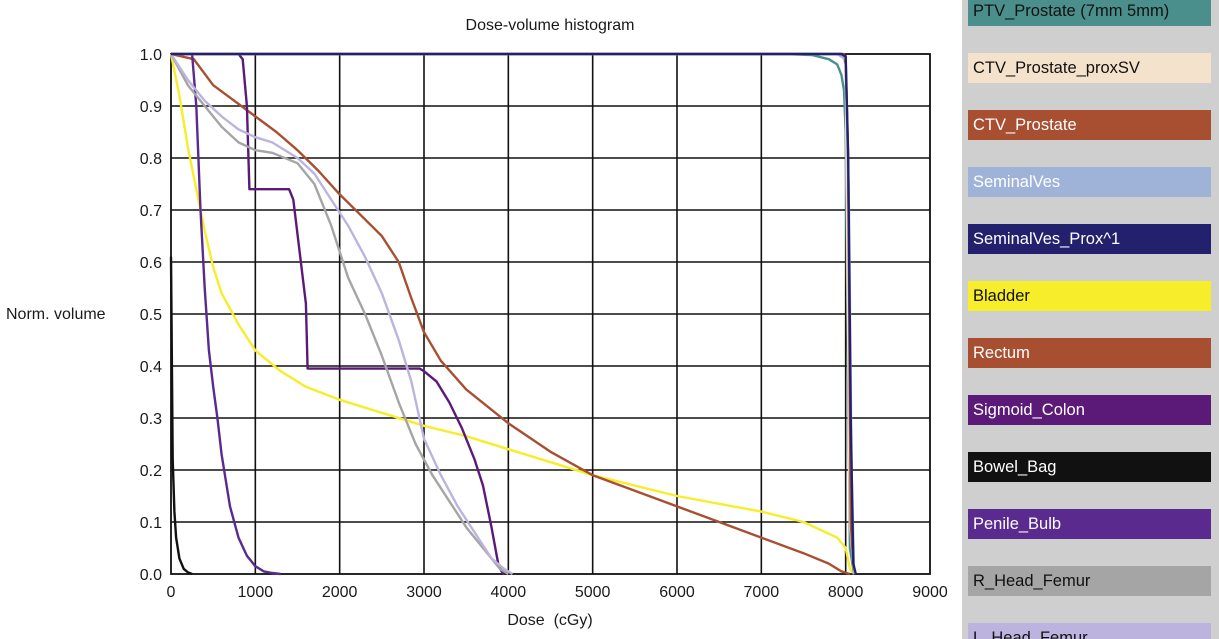  I want to click on x-tick-label: 5000, so click(593, 592).